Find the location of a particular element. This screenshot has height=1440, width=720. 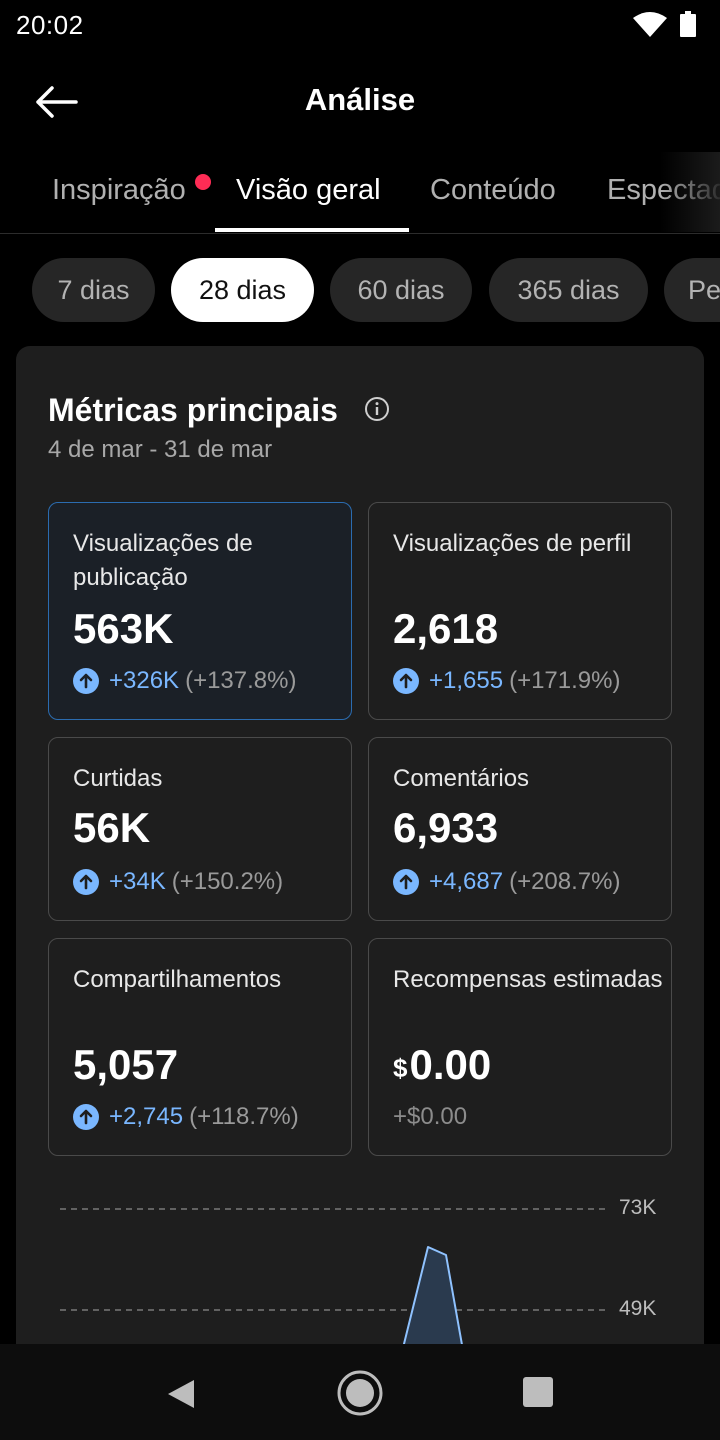

delta-percent: (+150.2%) is located at coordinates (227, 881).